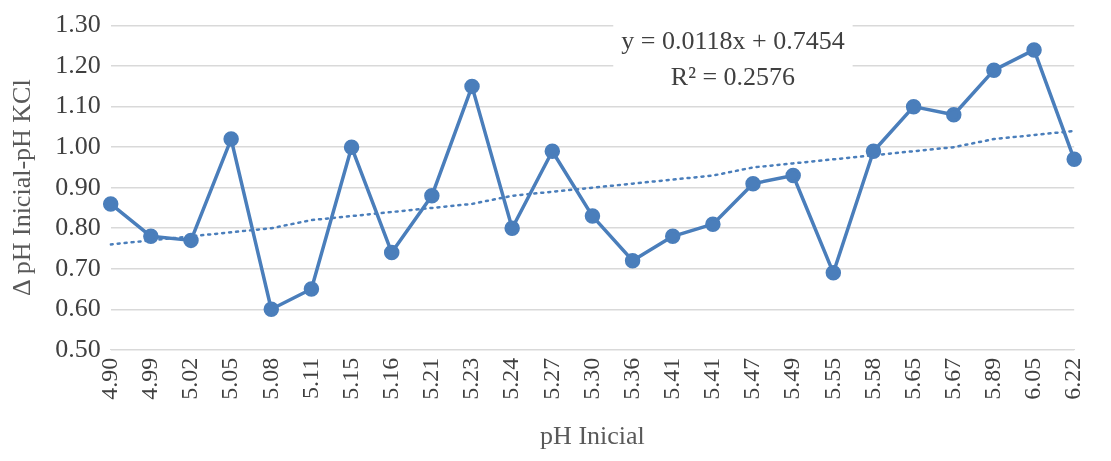 The width and height of the screenshot is (1111, 461). Describe the element at coordinates (229, 378) in the screenshot. I see `x-tick-label: 5.05` at that location.